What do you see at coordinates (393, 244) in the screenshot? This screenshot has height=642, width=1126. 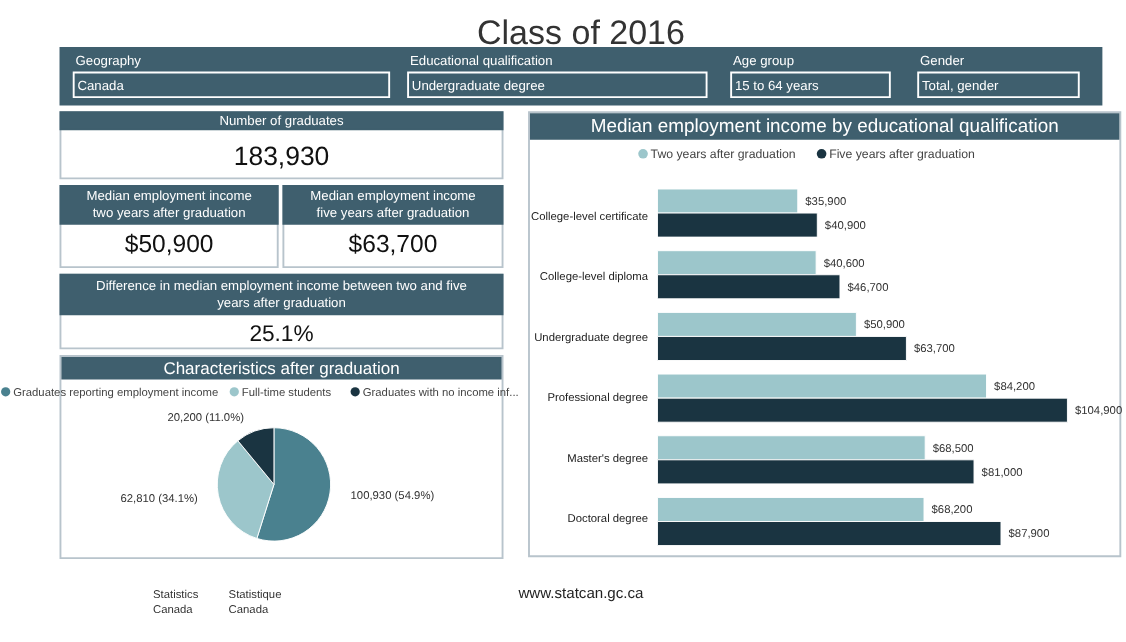 I see `text: $63,700` at bounding box center [393, 244].